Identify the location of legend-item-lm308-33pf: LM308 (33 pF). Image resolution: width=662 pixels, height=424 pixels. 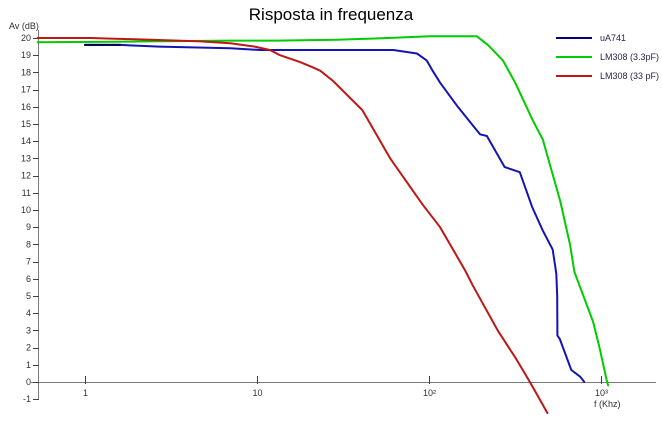
(607, 75).